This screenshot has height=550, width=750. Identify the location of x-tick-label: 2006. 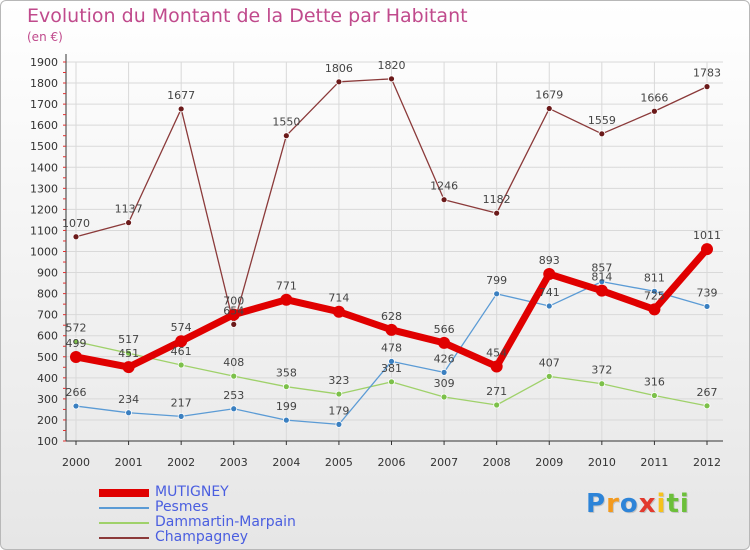
(392, 462).